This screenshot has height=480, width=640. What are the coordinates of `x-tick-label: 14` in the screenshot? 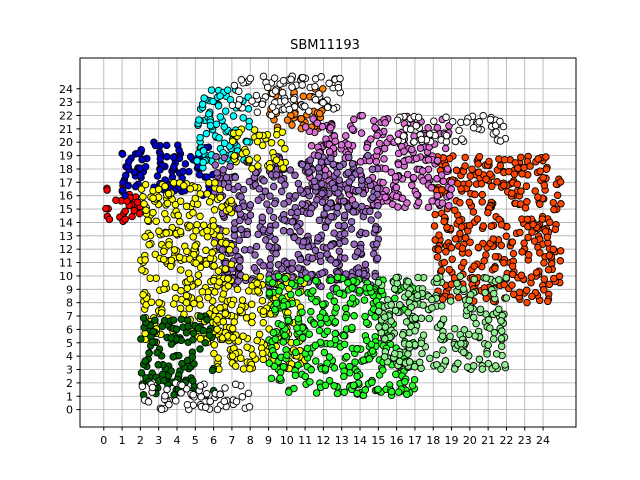 It's located at (360, 440).